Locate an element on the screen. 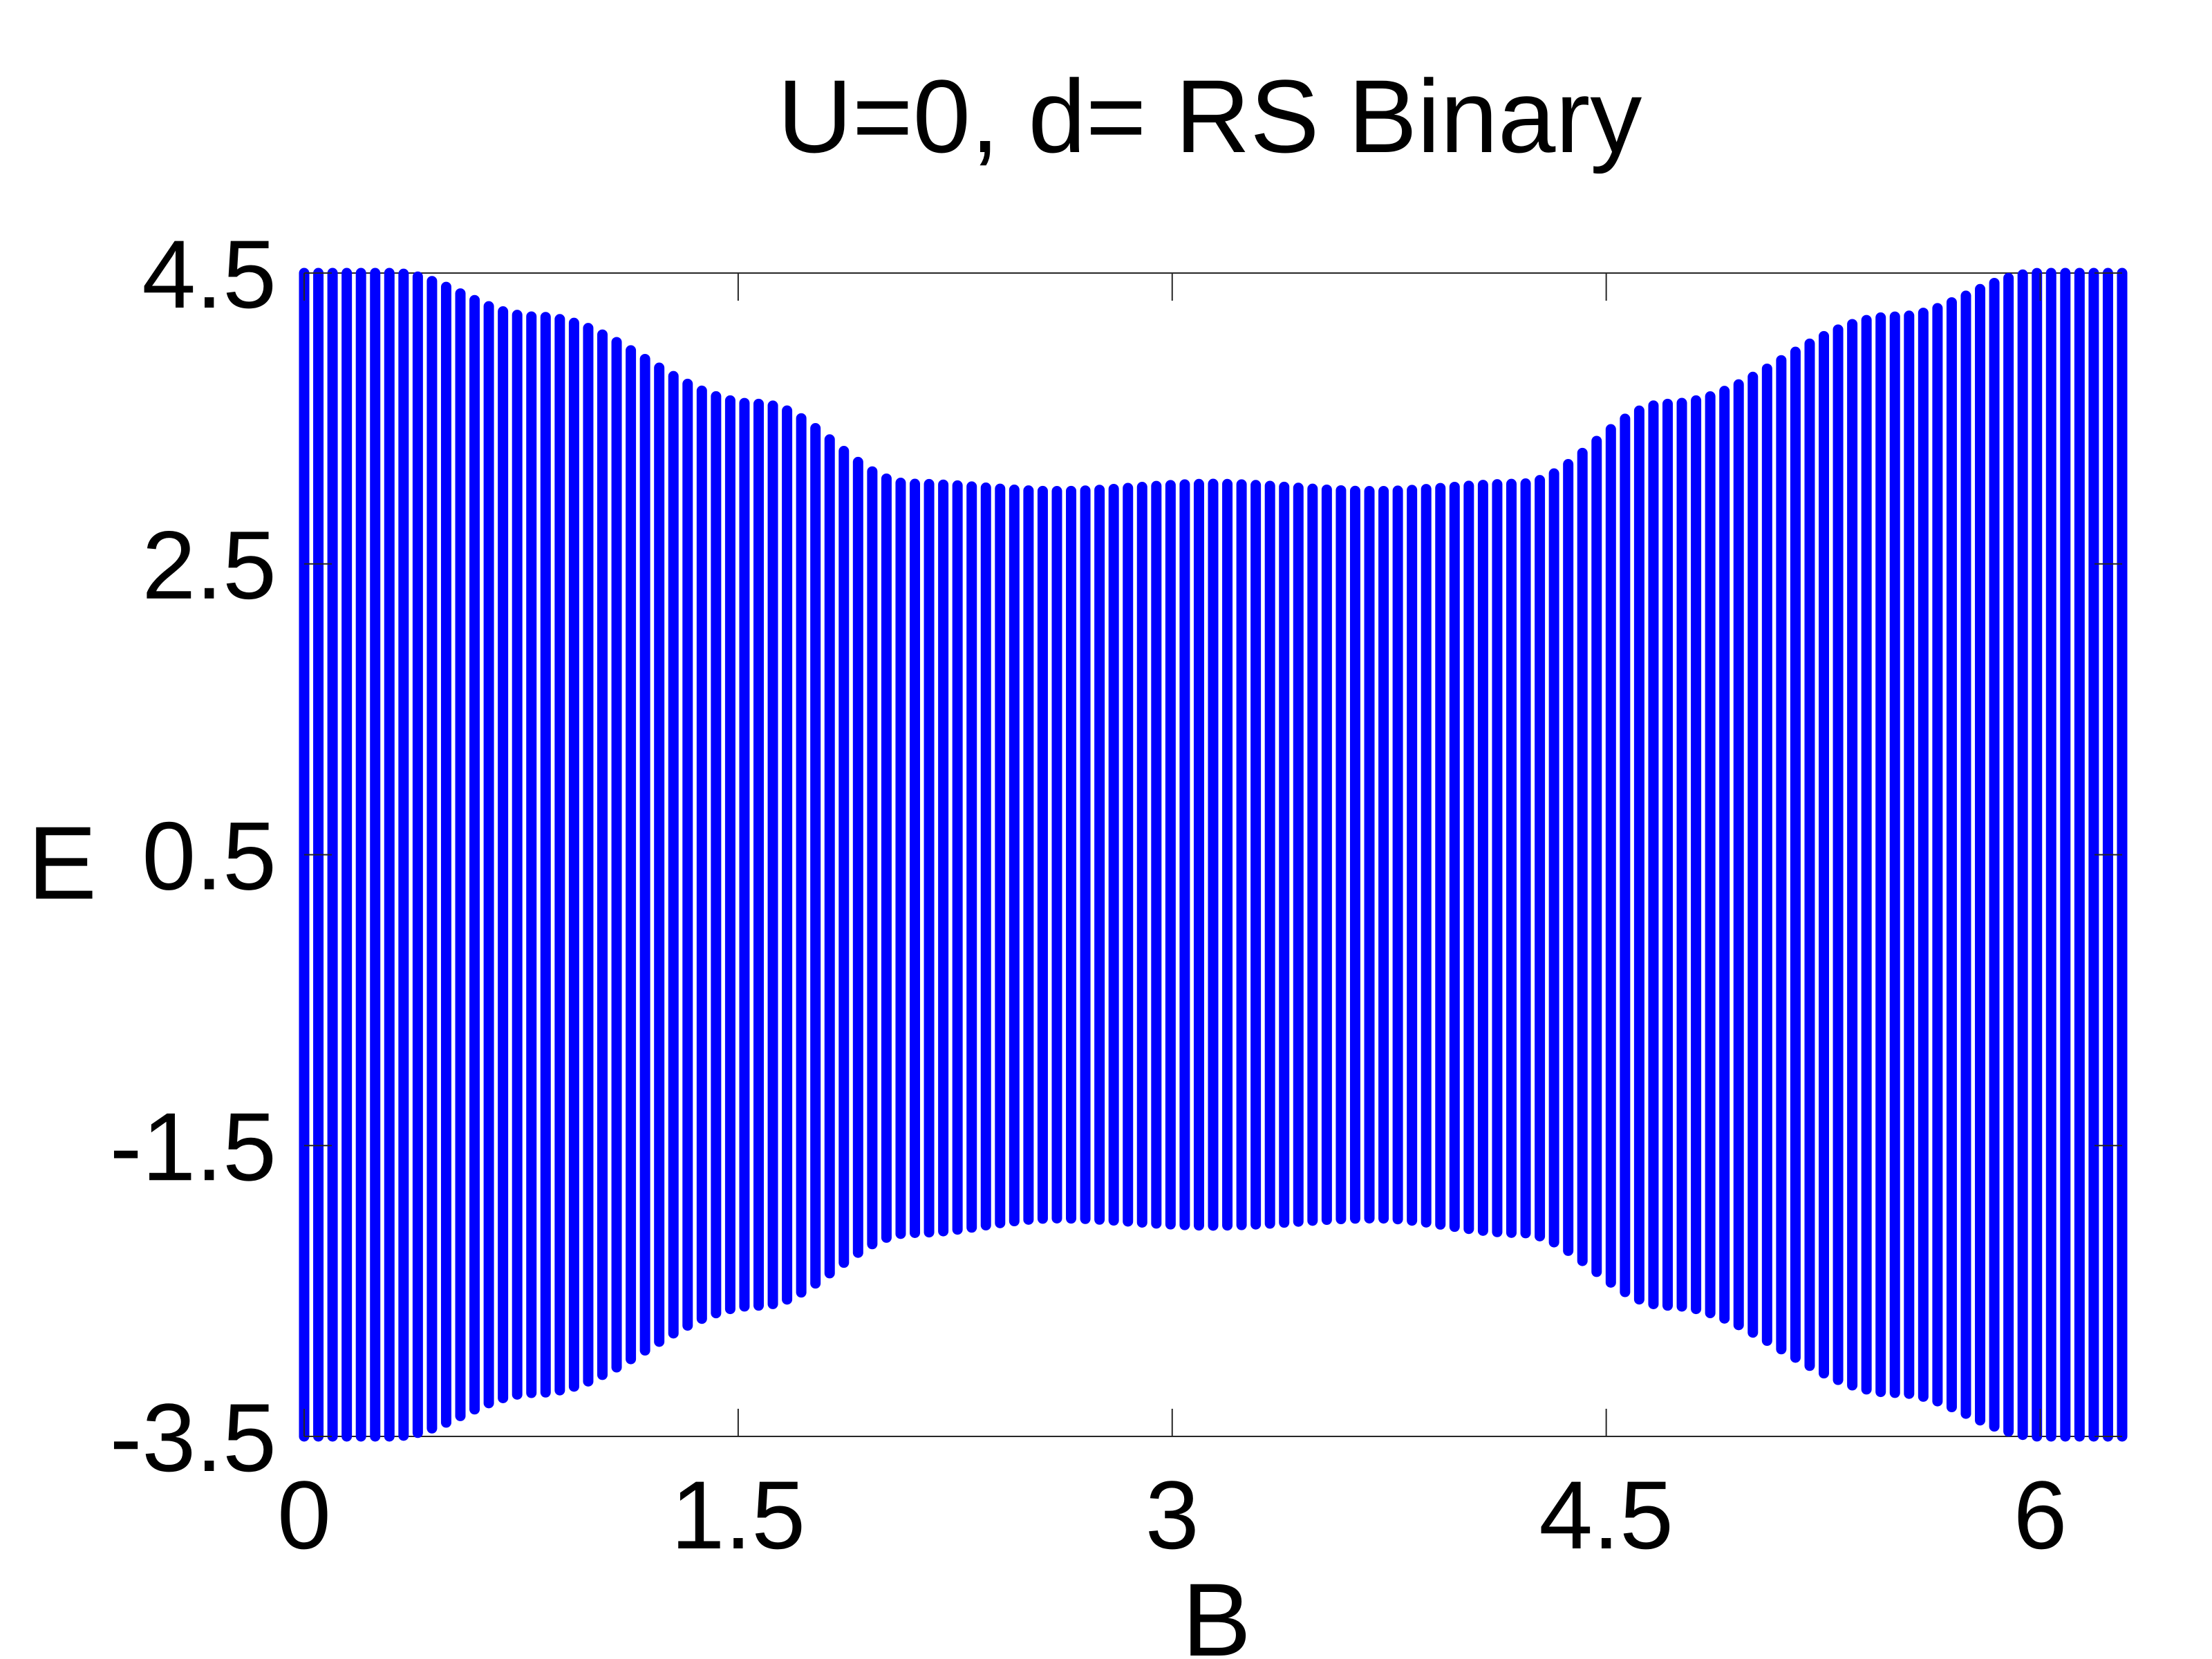 The width and height of the screenshot is (2212, 1659). x-tick-labels: 0 1.5 3 4.5 6 is located at coordinates (1172, 1515).